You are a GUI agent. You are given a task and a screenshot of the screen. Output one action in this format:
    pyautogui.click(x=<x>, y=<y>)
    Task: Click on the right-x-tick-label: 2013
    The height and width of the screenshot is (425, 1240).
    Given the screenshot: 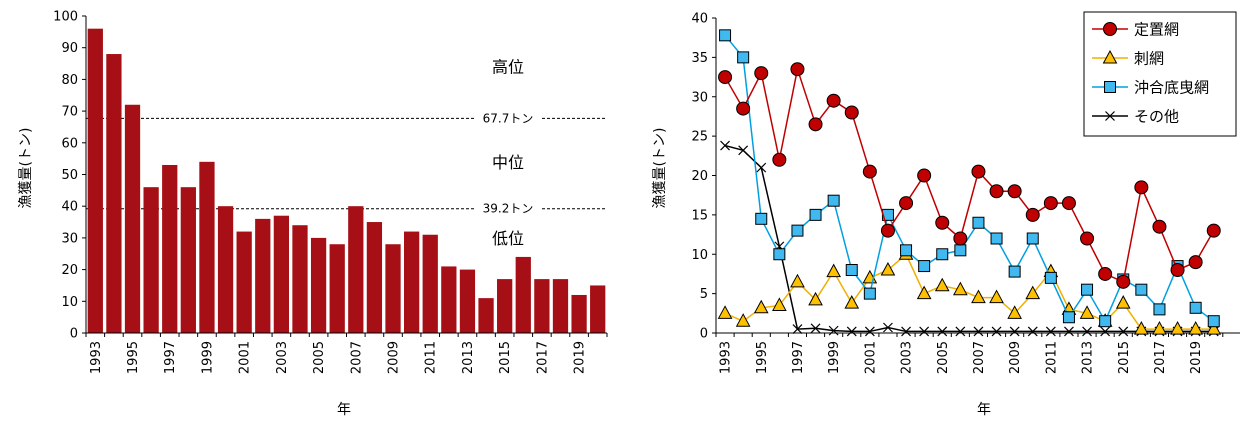 What is the action you would take?
    pyautogui.click(x=1088, y=357)
    